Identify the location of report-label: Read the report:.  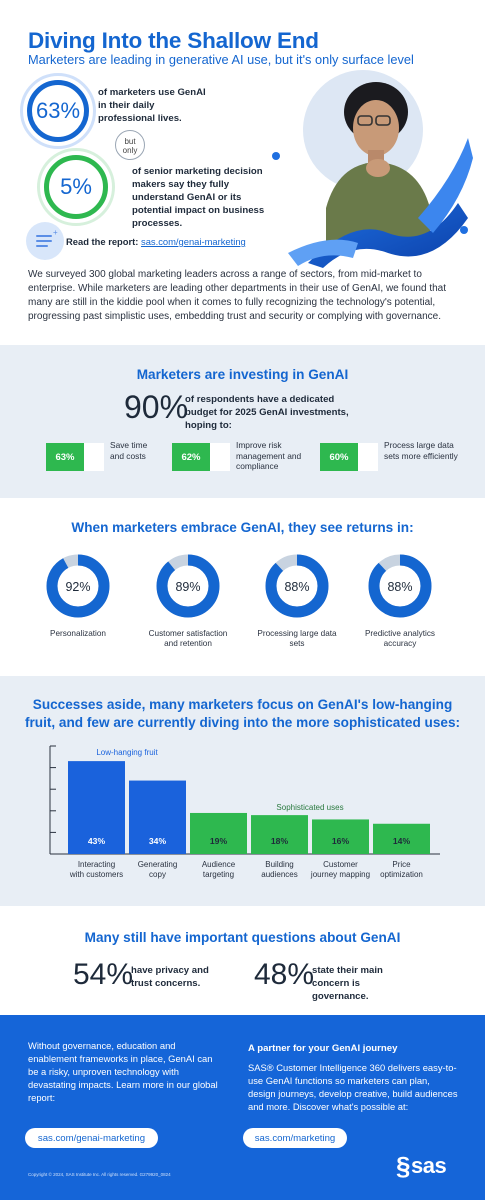
(102, 241).